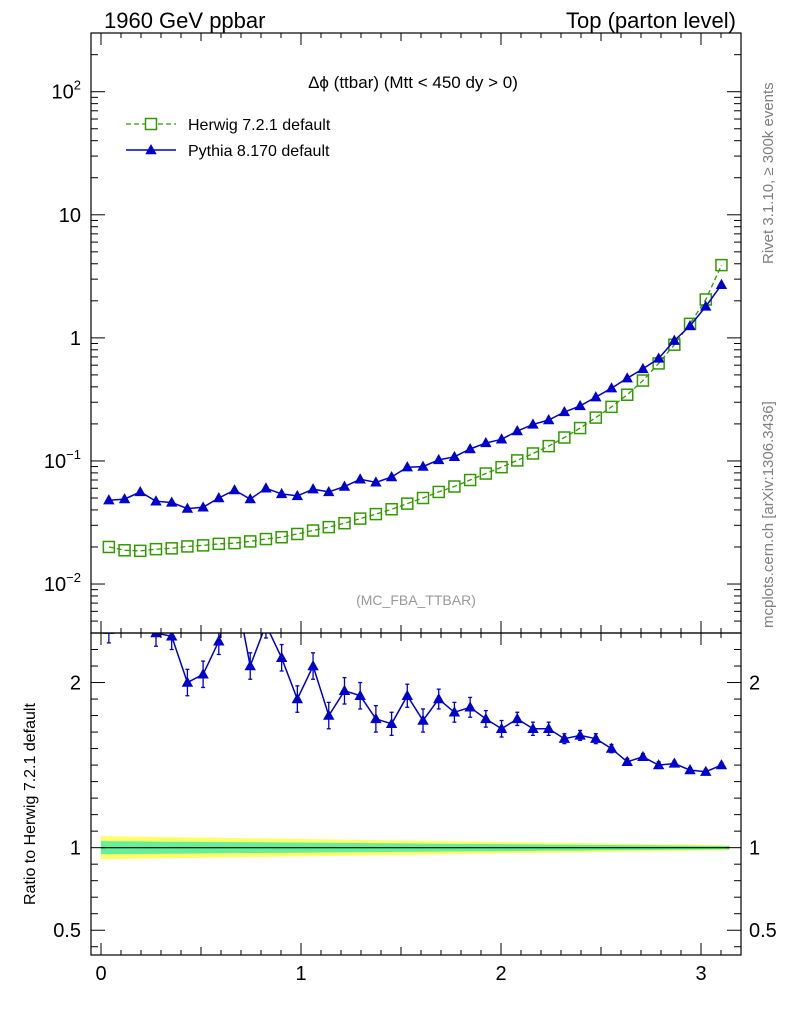 The image size is (786, 1024). What do you see at coordinates (754, 684) in the screenshot?
I see `ratio-tick-label-right: 2` at bounding box center [754, 684].